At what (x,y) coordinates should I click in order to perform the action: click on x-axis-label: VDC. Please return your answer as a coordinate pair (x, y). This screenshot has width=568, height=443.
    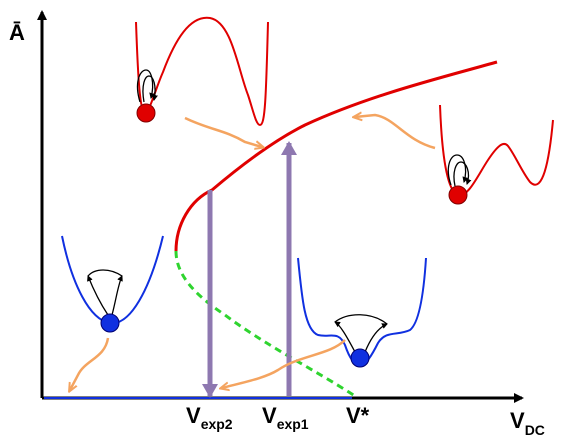
    Looking at the image, I should click on (527, 423).